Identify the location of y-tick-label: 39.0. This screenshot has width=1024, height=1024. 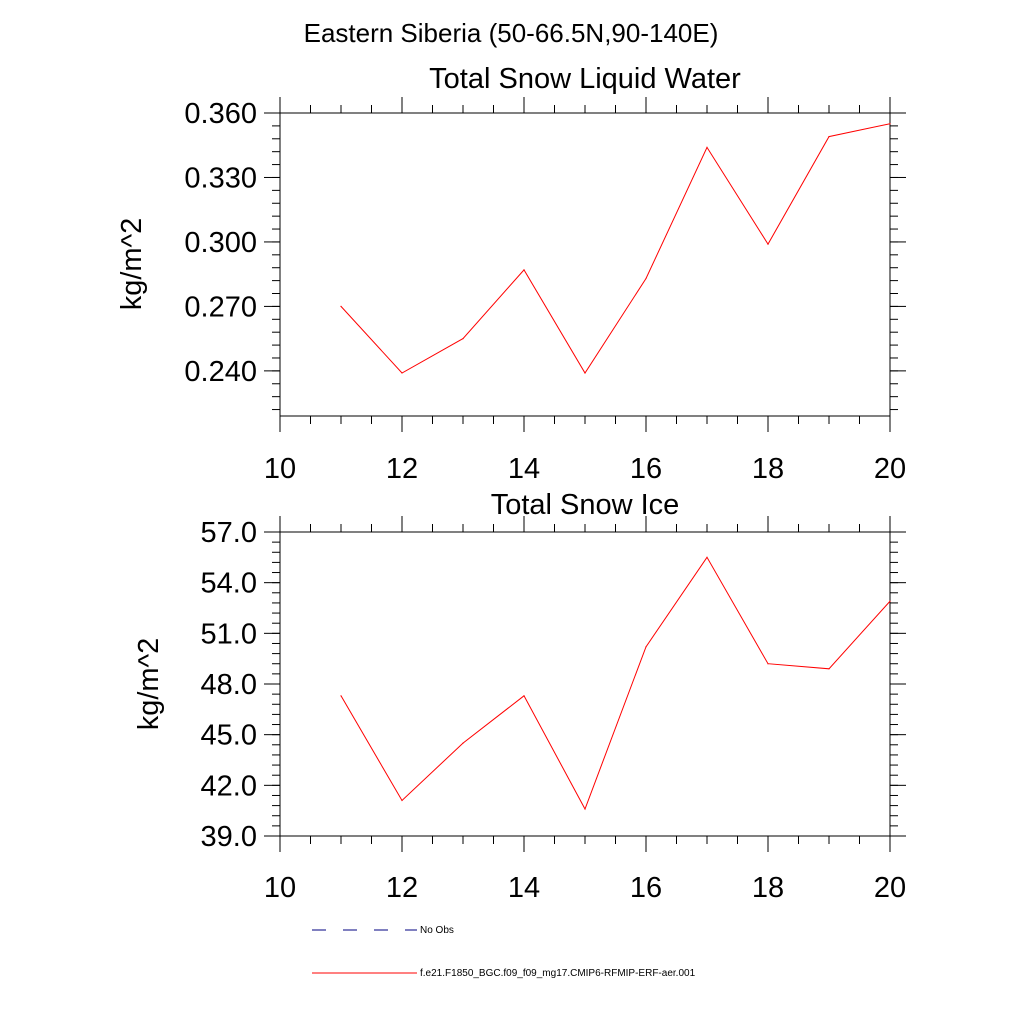
(229, 837).